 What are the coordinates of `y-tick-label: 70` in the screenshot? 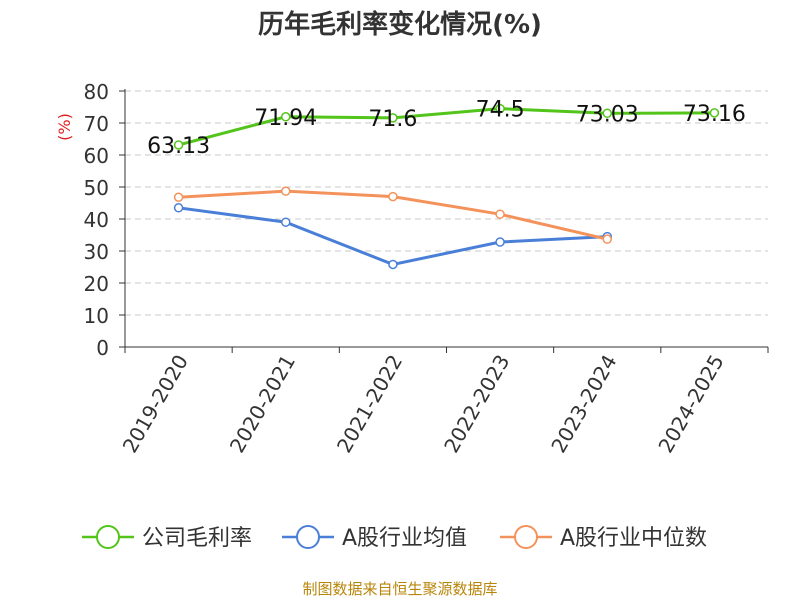 It's located at (96, 124).